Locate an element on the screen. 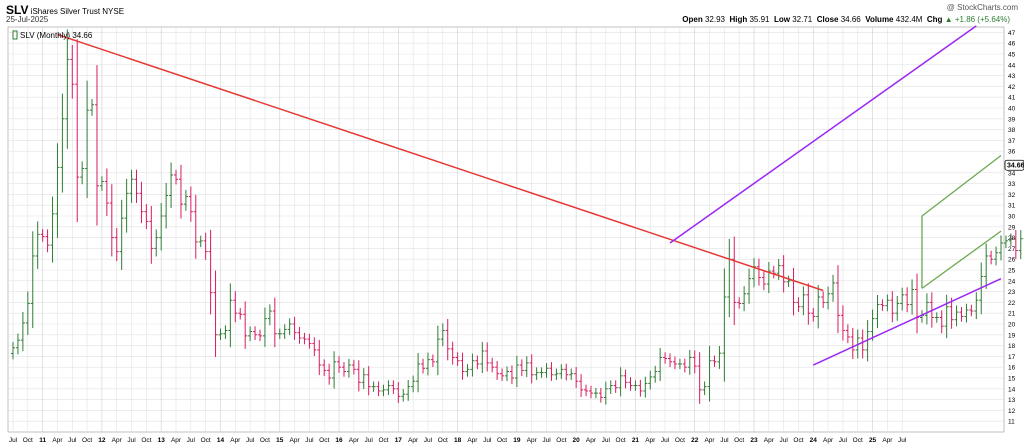 The height and width of the screenshot is (446, 1024). y-tick-label: 42 is located at coordinates (1012, 87).